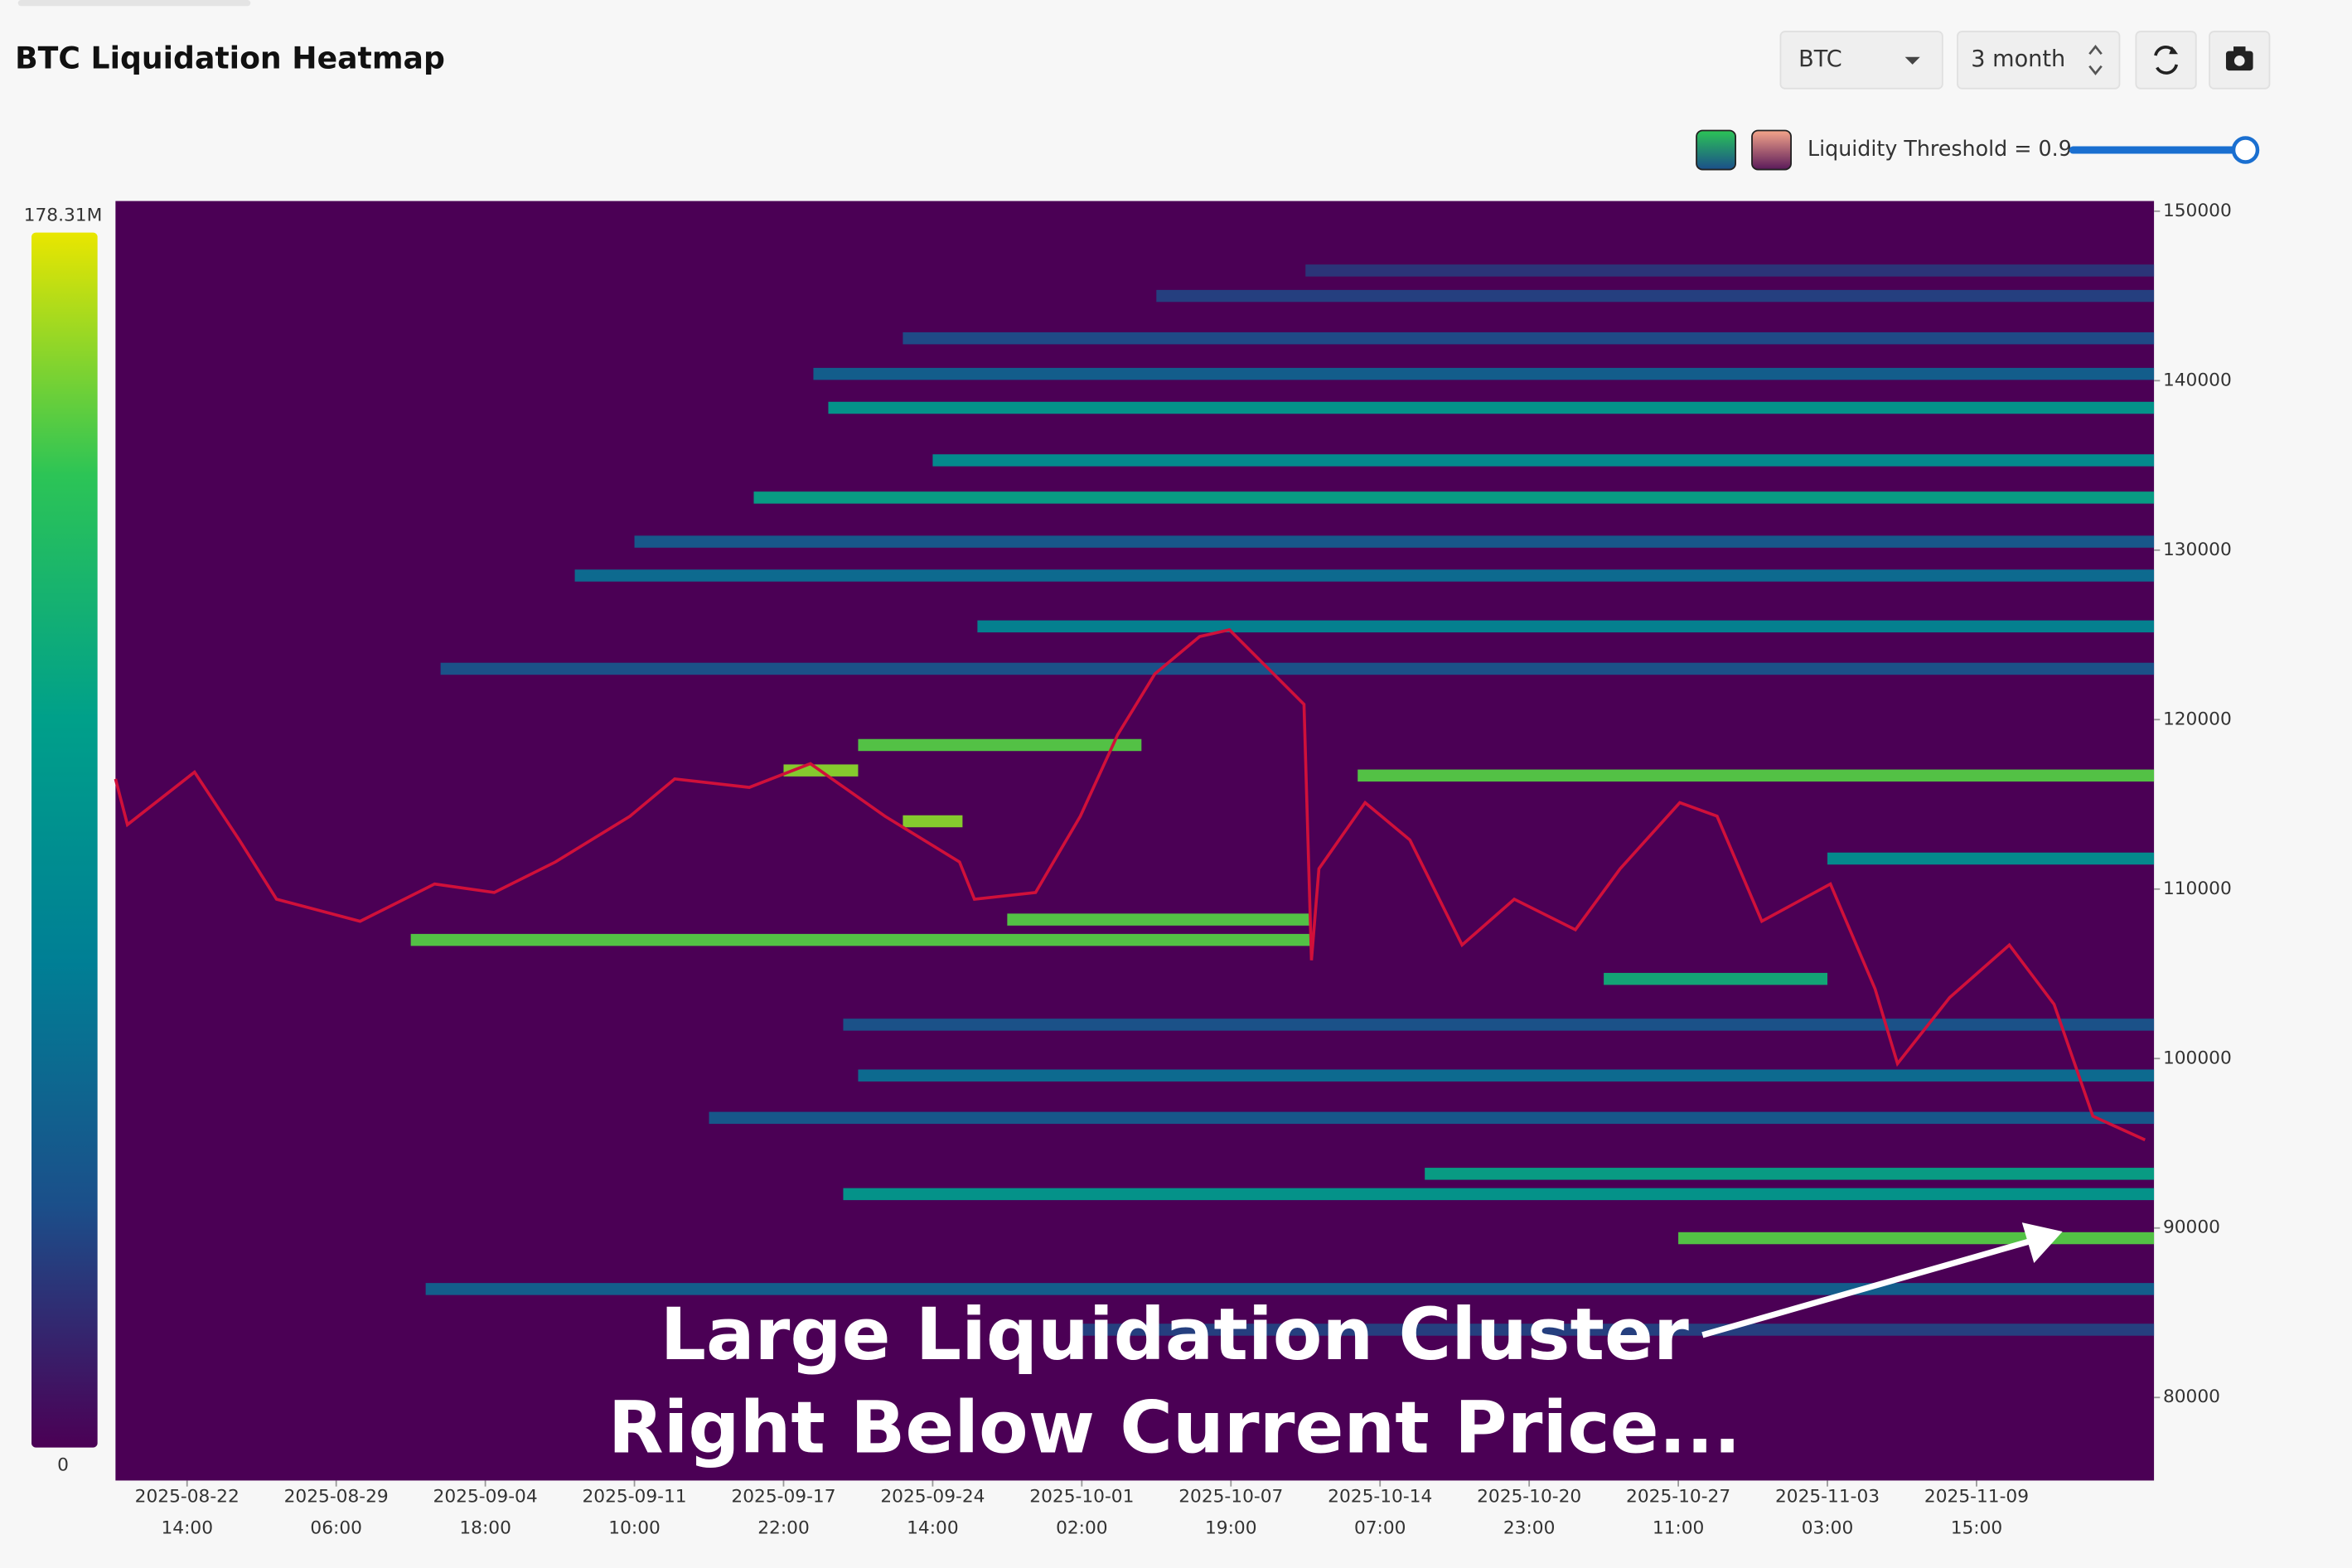 The height and width of the screenshot is (1568, 2352). I want to click on y-tick-label: 110000, so click(2197, 888).